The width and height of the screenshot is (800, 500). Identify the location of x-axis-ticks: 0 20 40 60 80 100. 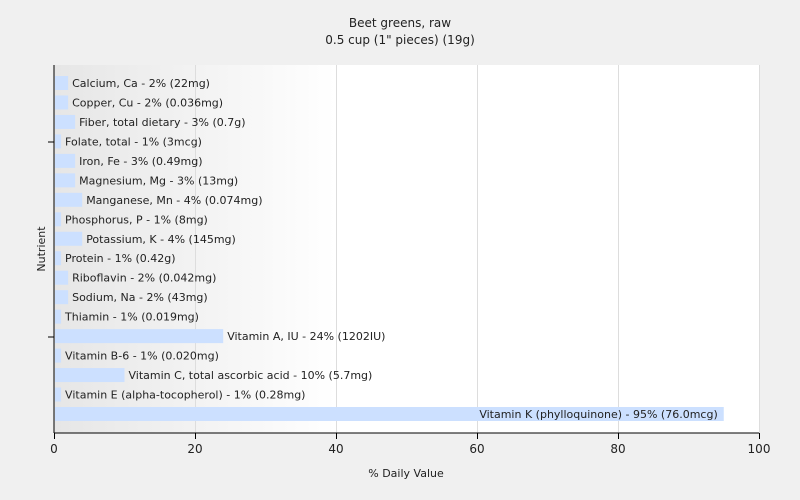
(410, 444).